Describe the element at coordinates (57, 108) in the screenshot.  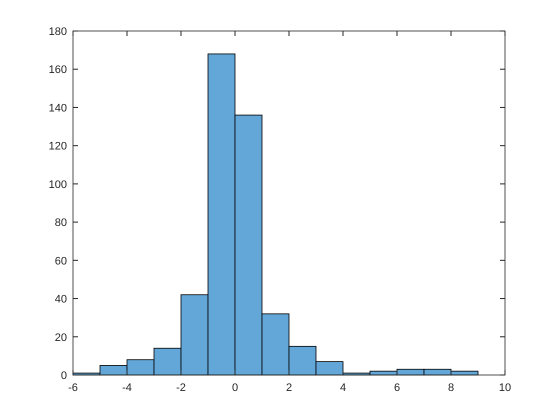
I see `y-tick-label: 140` at that location.